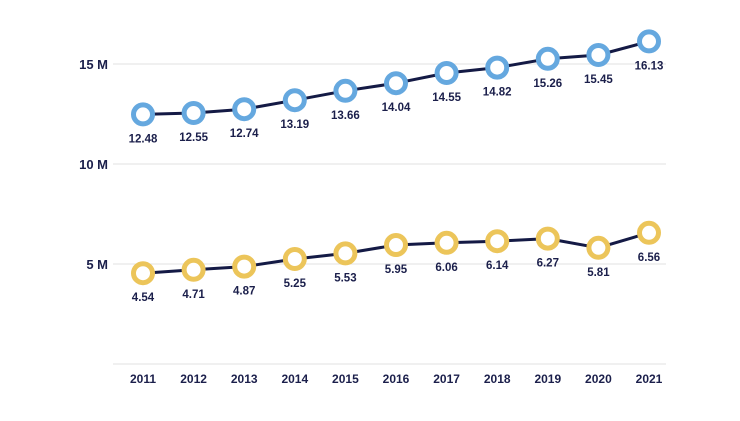 This screenshot has height=421, width=740. Describe the element at coordinates (446, 379) in the screenshot. I see `x-tick-label: 2017` at that location.